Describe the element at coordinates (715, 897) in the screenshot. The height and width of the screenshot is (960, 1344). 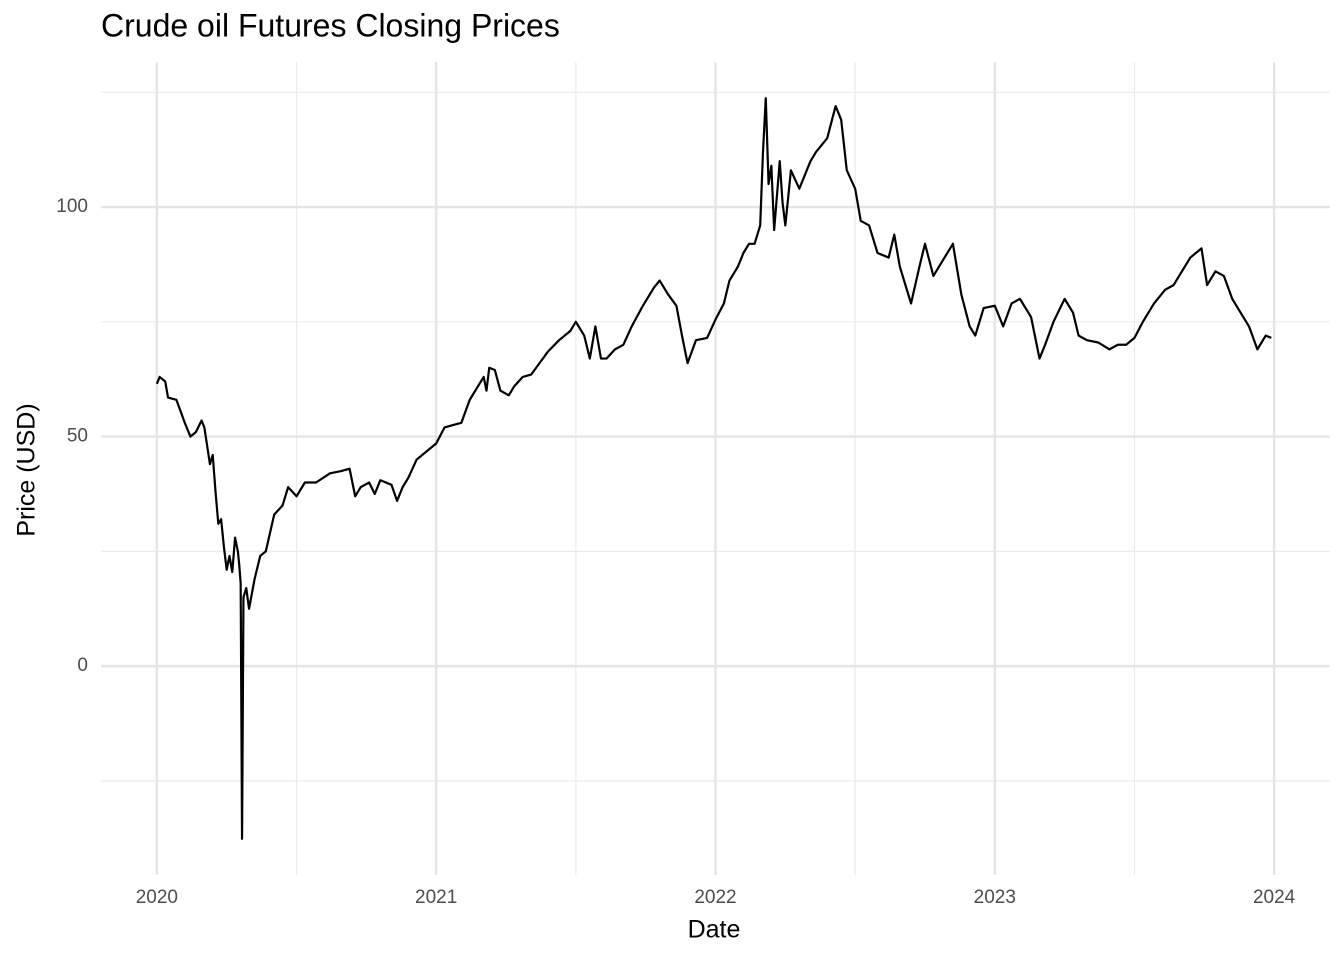
I see `x-tick-label: 2022` at that location.